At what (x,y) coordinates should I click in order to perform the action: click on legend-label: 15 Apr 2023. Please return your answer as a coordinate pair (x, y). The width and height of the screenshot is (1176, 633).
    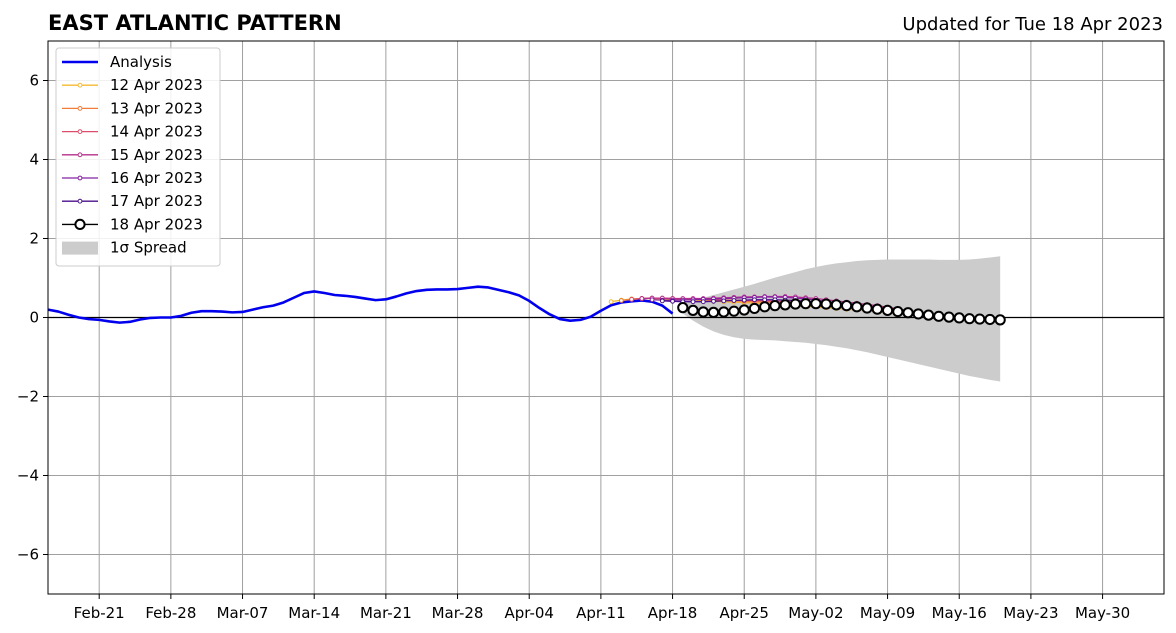
    Looking at the image, I should click on (156, 155).